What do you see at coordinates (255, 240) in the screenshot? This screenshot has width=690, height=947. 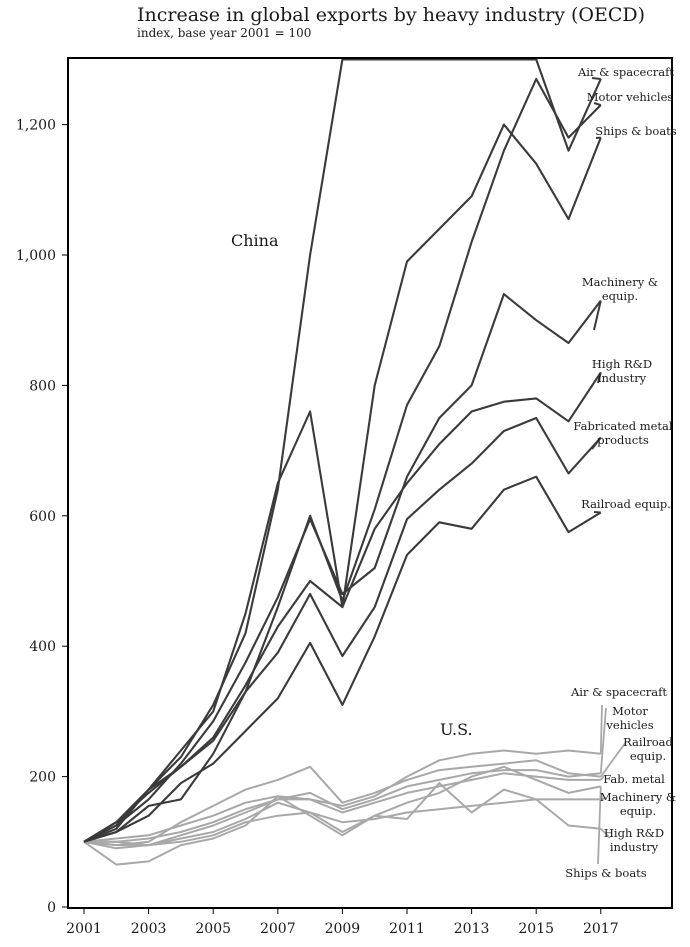 I see `china-group-label: China` at bounding box center [255, 240].